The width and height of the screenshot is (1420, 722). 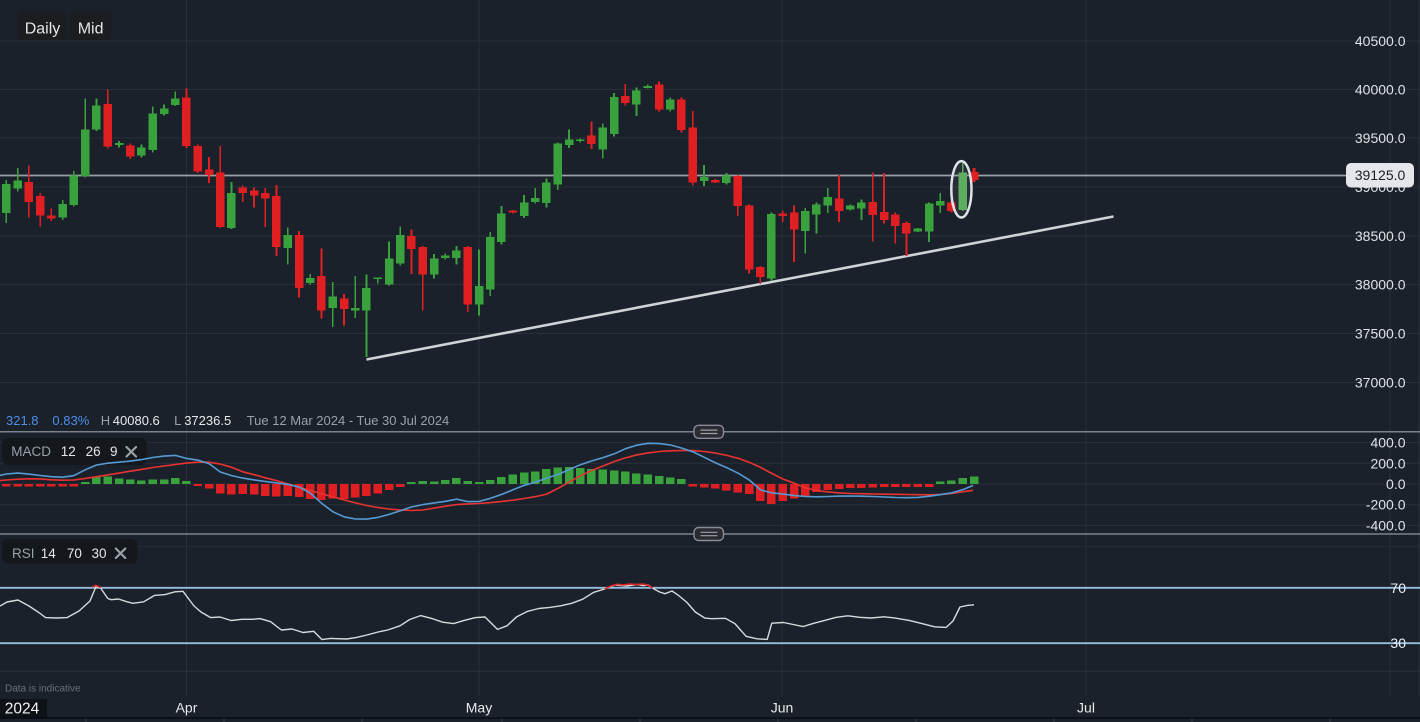 I want to click on svg-text: 200.0, so click(x=1387, y=463).